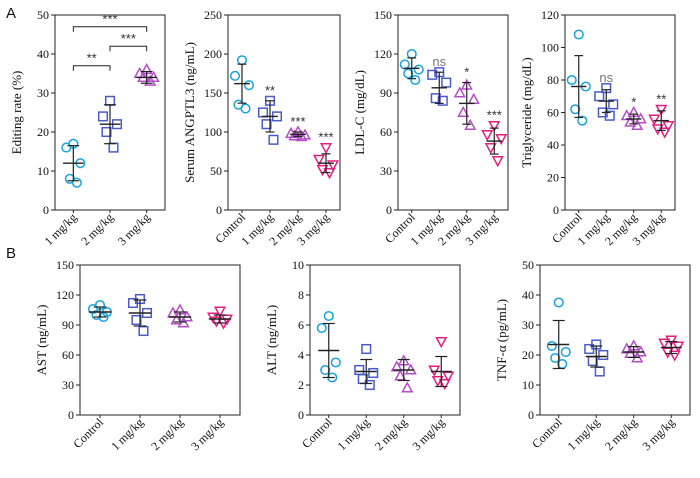 This screenshot has width=700, height=478. I want to click on y-tick-label: 100, so click(550, 48).